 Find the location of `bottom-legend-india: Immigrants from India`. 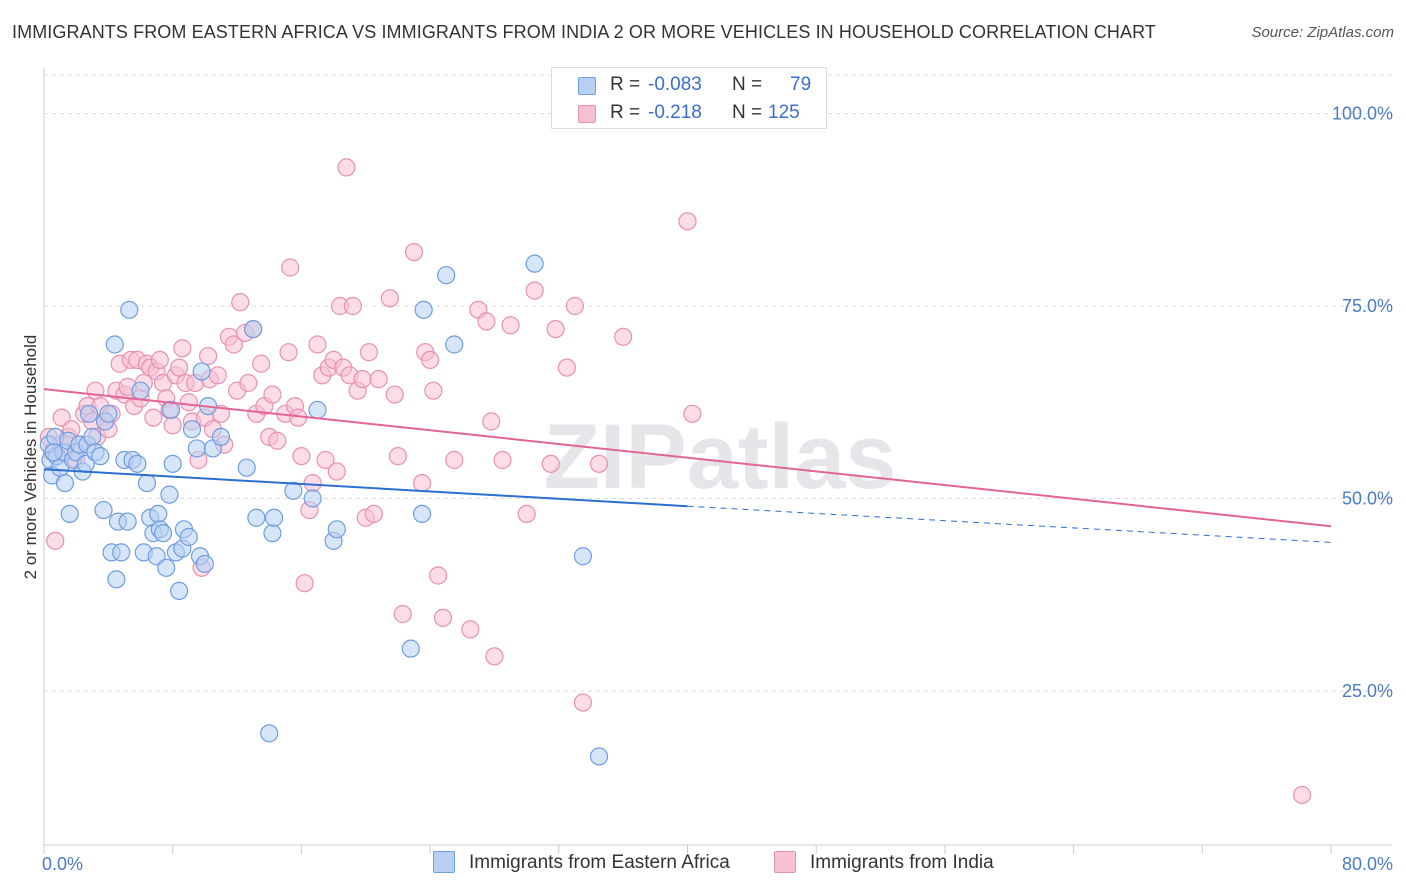

bottom-legend-india: Immigrants from India is located at coordinates (884, 862).